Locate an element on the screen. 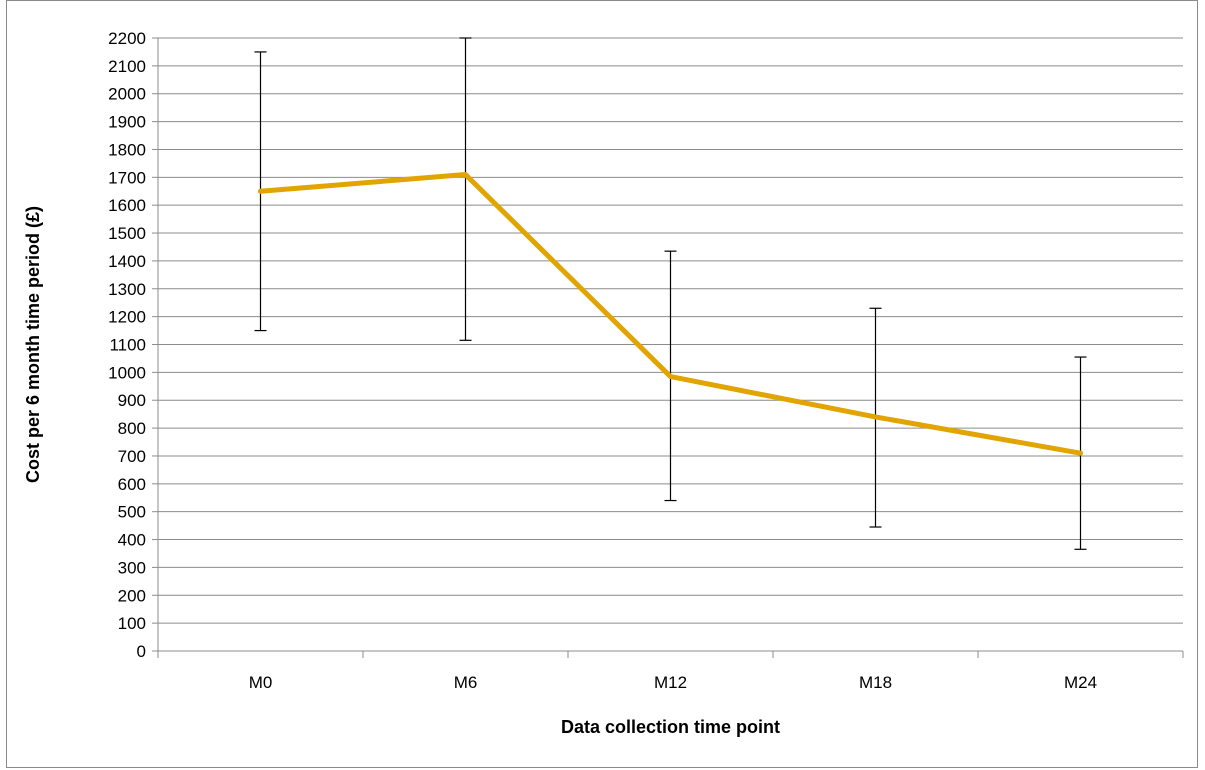  x-tick-label: M18 is located at coordinates (875, 682).